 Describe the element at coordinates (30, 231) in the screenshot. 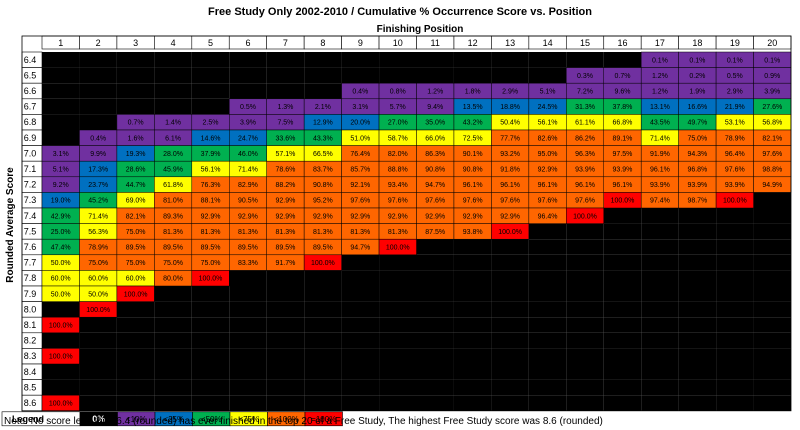

I see `row-score-label: 7.5` at that location.